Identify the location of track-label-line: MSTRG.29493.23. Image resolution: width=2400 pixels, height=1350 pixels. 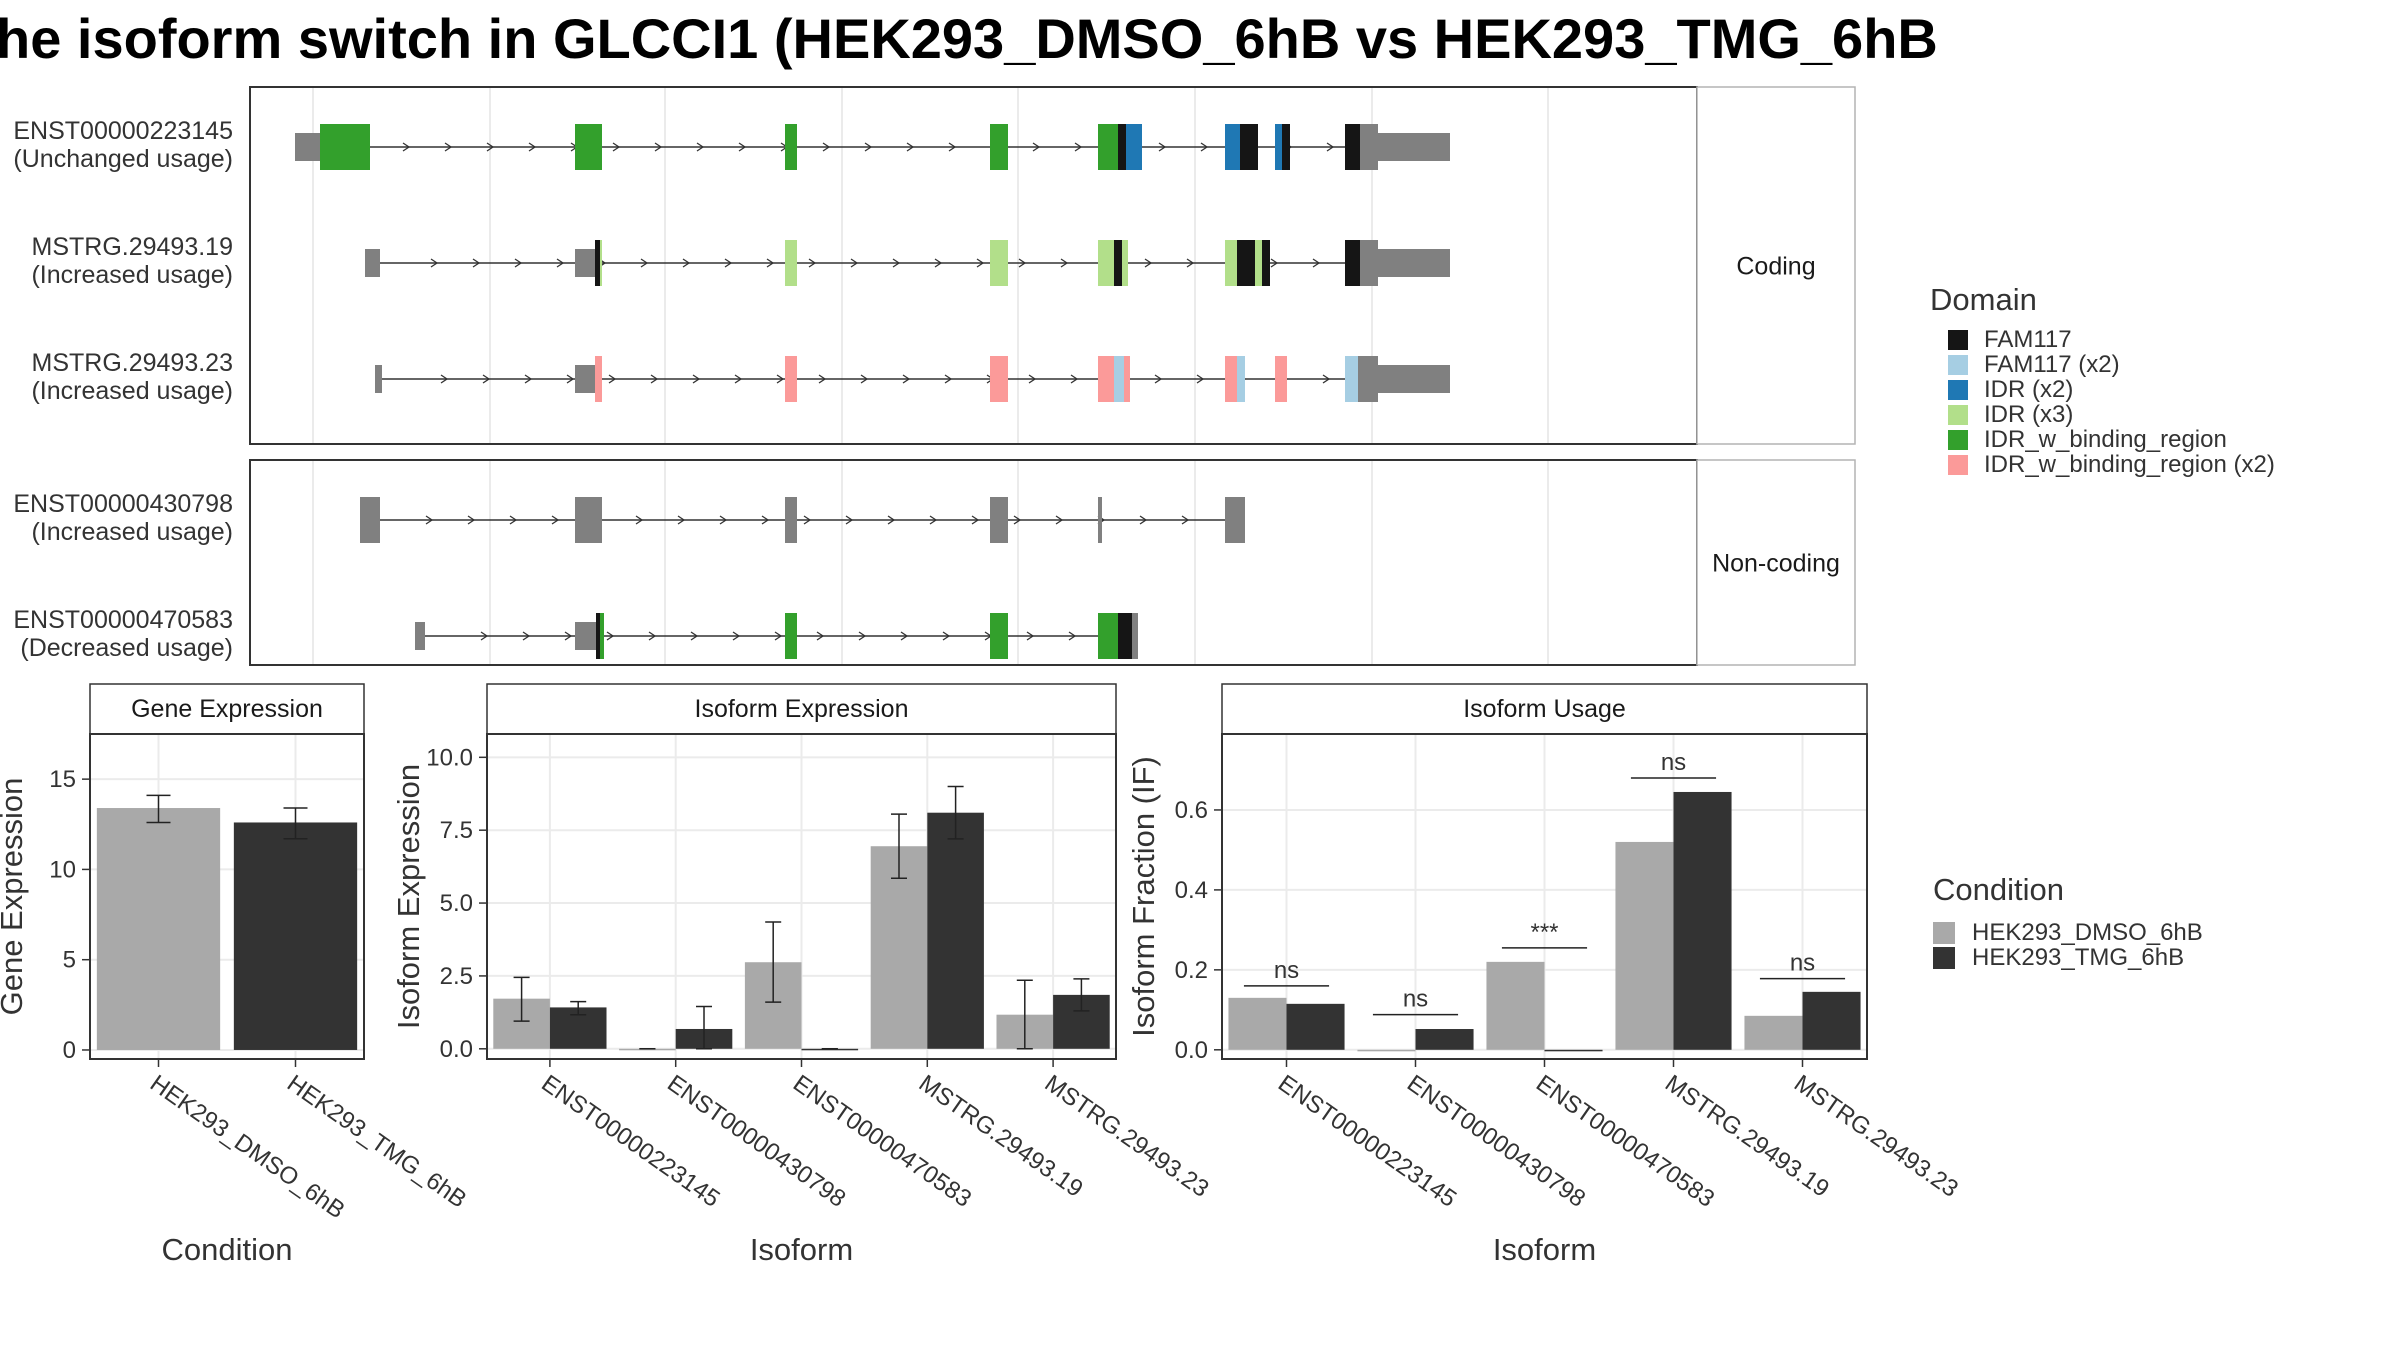
(133, 363).